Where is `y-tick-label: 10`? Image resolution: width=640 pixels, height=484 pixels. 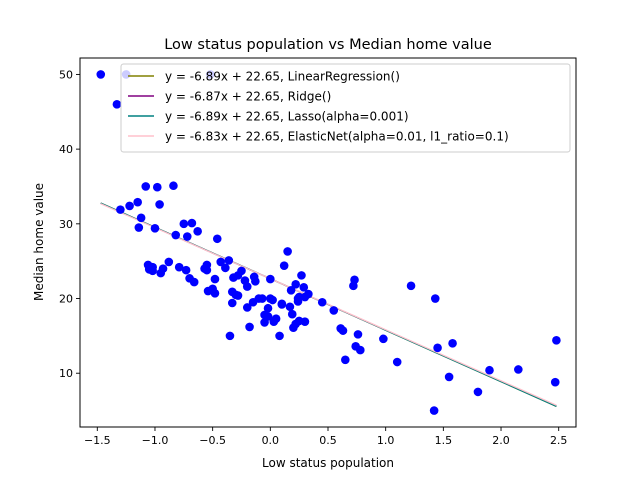
y-tick-label: 10 is located at coordinates (66, 373).